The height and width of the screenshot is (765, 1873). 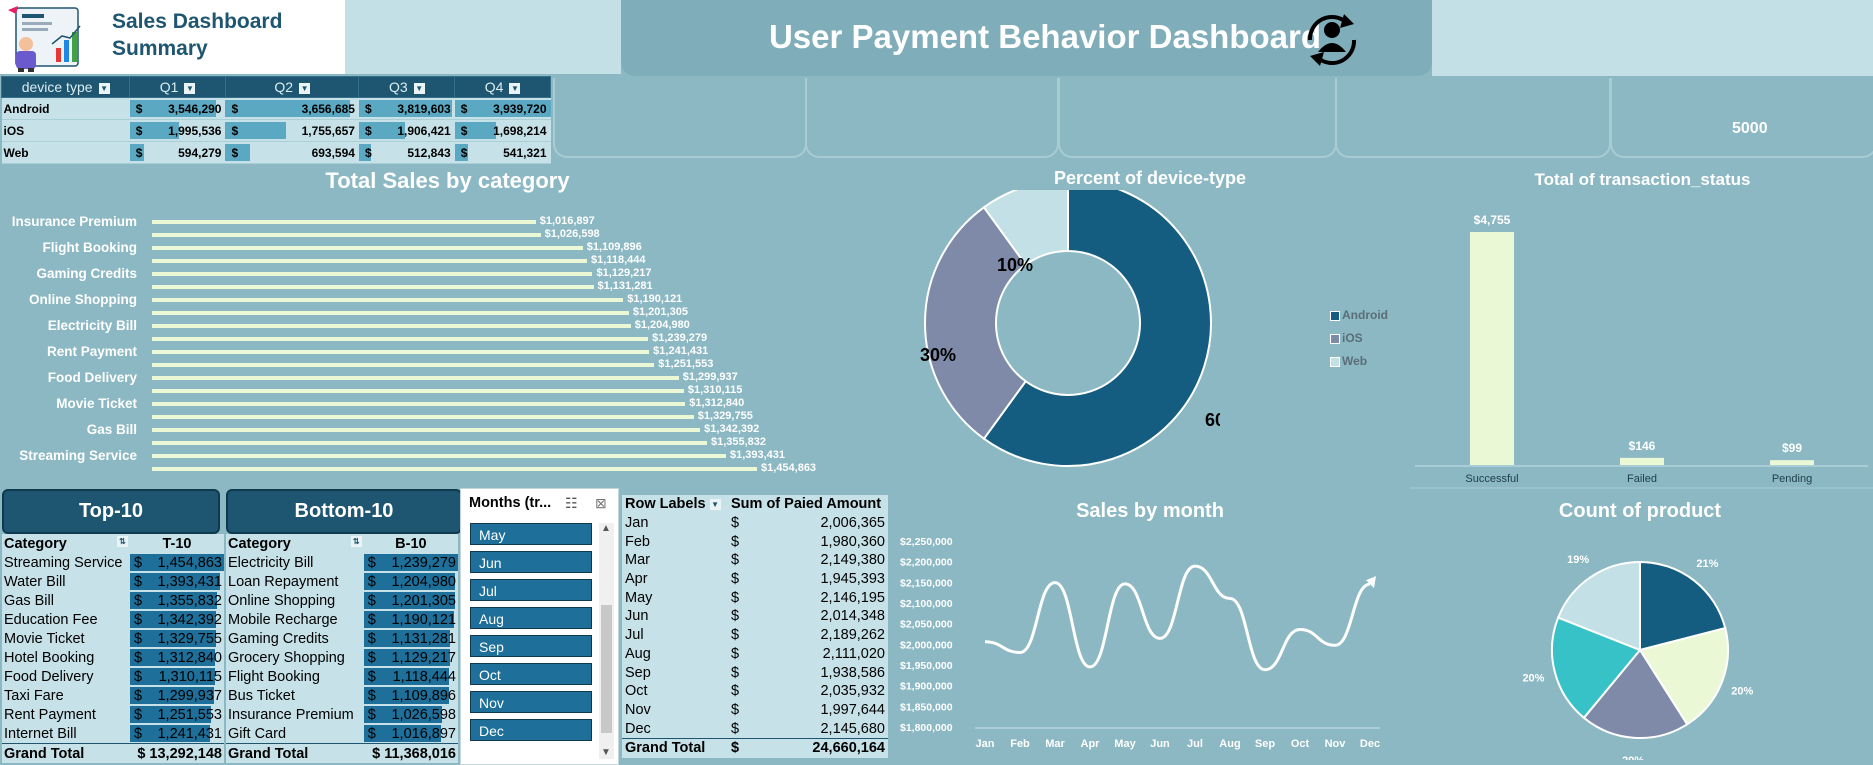 I want to click on category-cell: Taxi Fare, so click(x=66, y=695).